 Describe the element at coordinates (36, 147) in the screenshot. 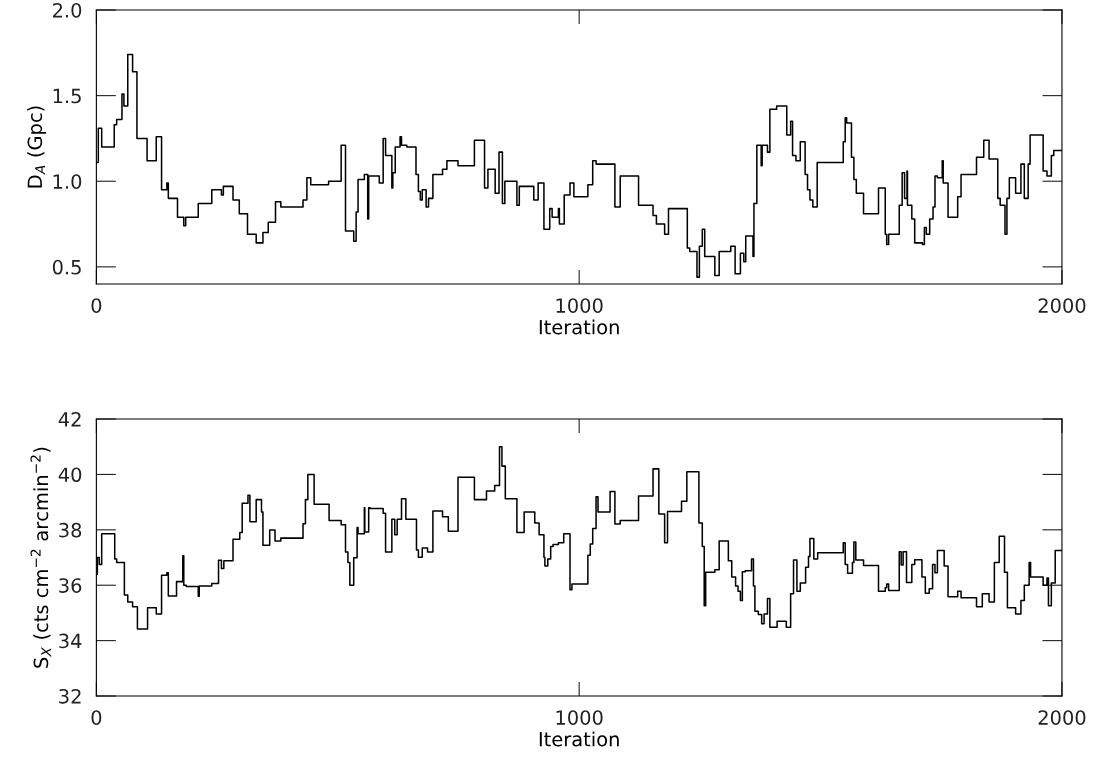

I see `y-axis-title: D$_{A}$ (Gpc)` at that location.